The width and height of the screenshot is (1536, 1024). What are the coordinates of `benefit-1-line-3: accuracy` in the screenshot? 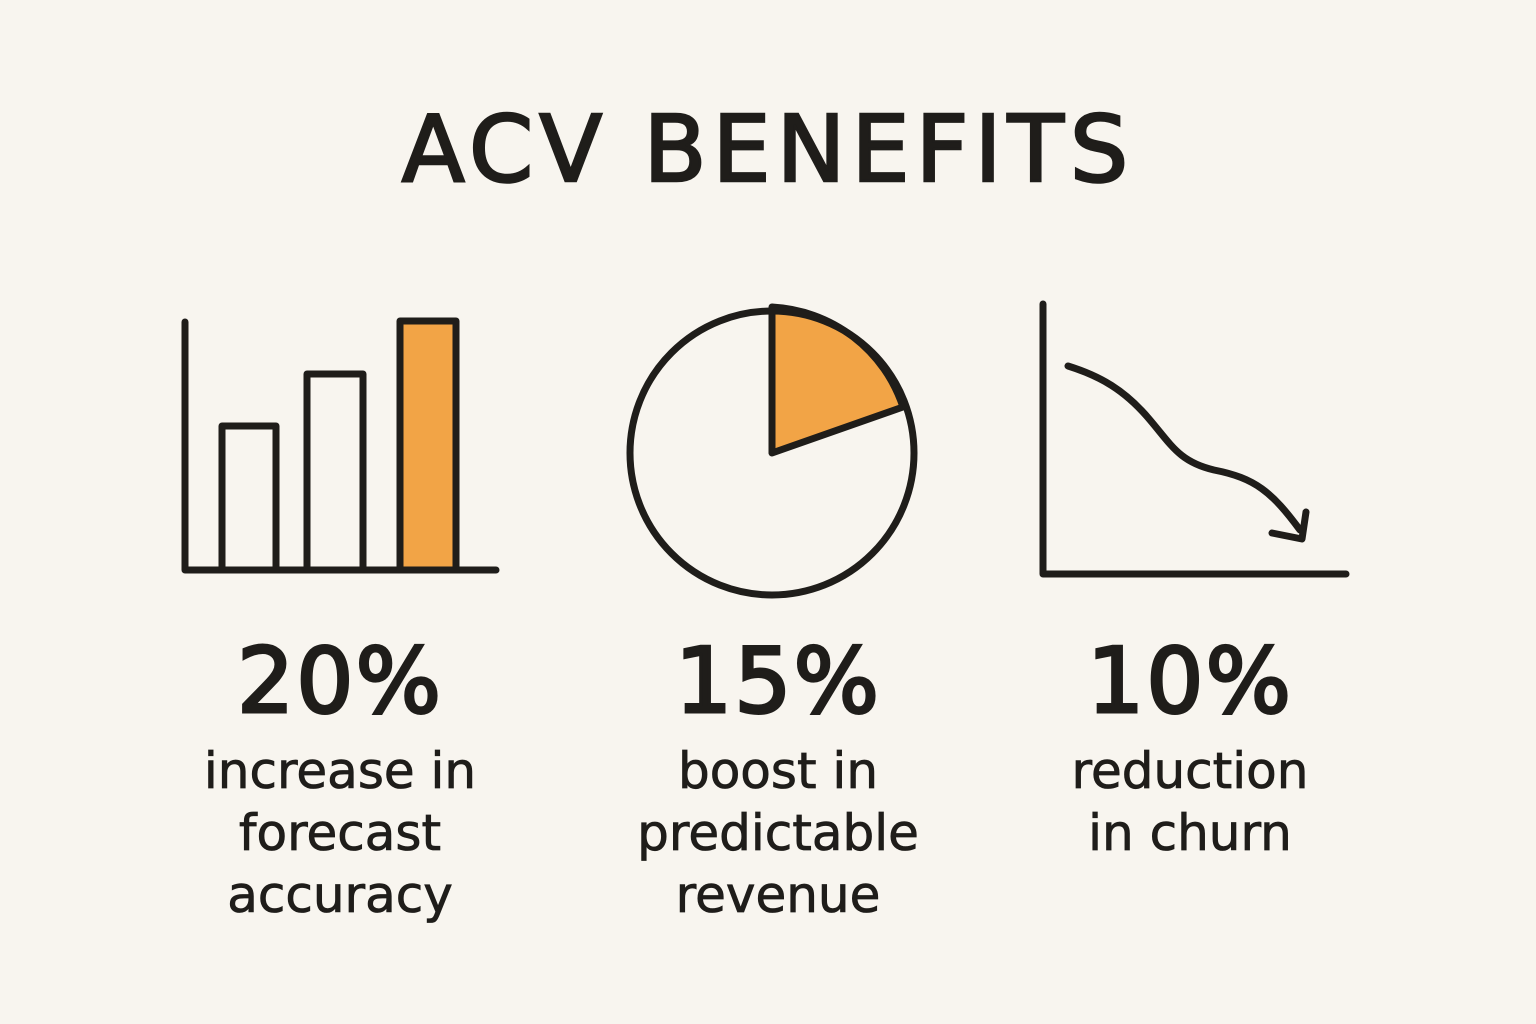 It's located at (340, 895).